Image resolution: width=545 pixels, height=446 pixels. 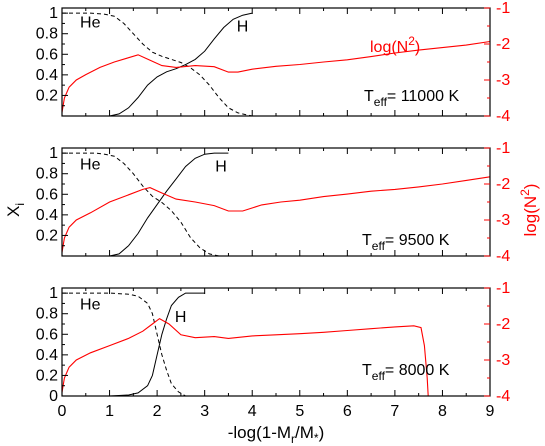 I want to click on x-tick-label: 8, so click(x=442, y=411).